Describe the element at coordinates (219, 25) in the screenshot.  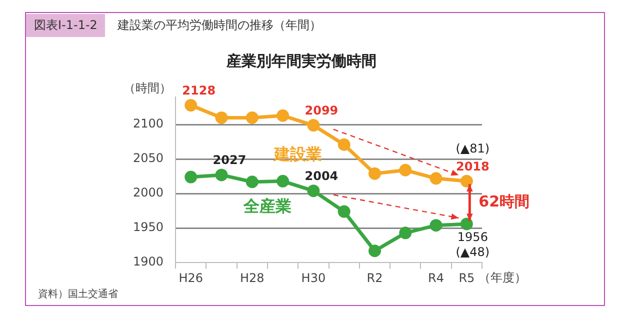
I see `chart-subtitle: 建設業の平均労働時間の推移（年間）` at that location.